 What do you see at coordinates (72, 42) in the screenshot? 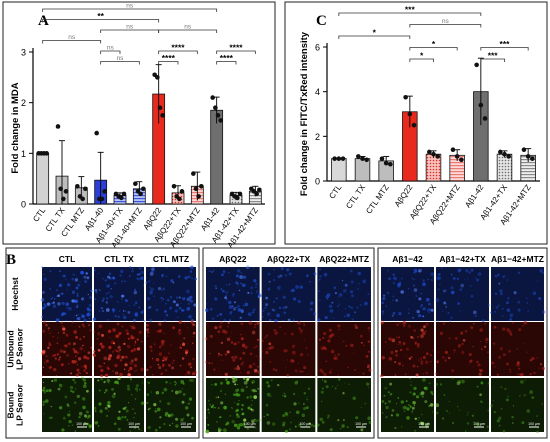
I see `chart-a-significance-bracket` at bounding box center [72, 42].